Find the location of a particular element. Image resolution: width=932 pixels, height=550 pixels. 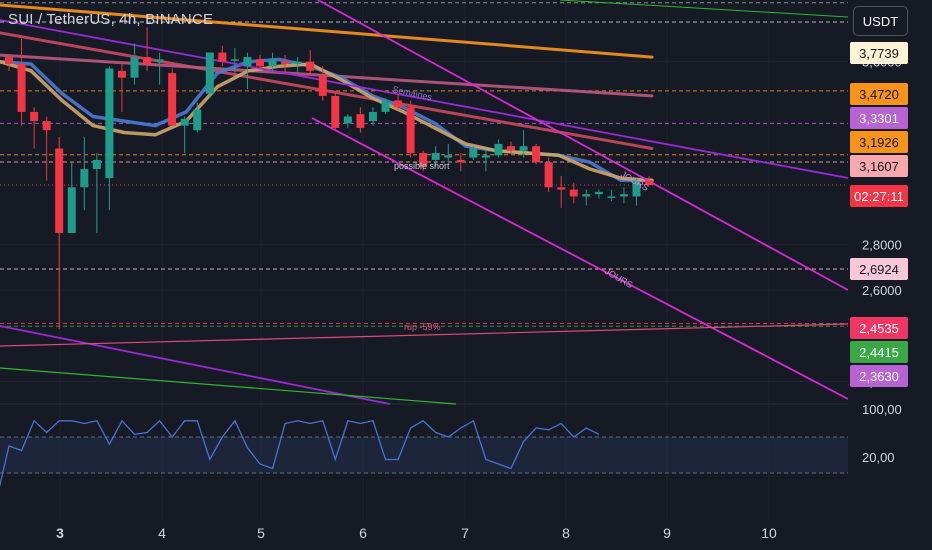

price-label: 2,6924 is located at coordinates (879, 269).